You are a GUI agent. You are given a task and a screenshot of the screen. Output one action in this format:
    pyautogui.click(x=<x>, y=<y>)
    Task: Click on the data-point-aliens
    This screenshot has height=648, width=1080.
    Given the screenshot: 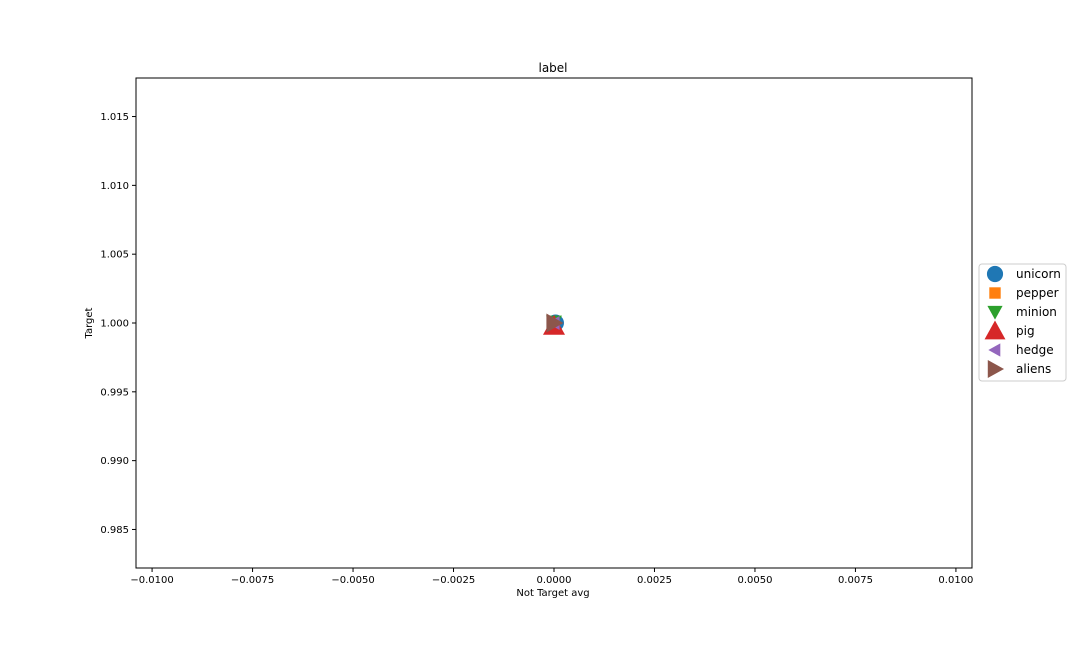 What is the action you would take?
    pyautogui.click(x=555, y=323)
    